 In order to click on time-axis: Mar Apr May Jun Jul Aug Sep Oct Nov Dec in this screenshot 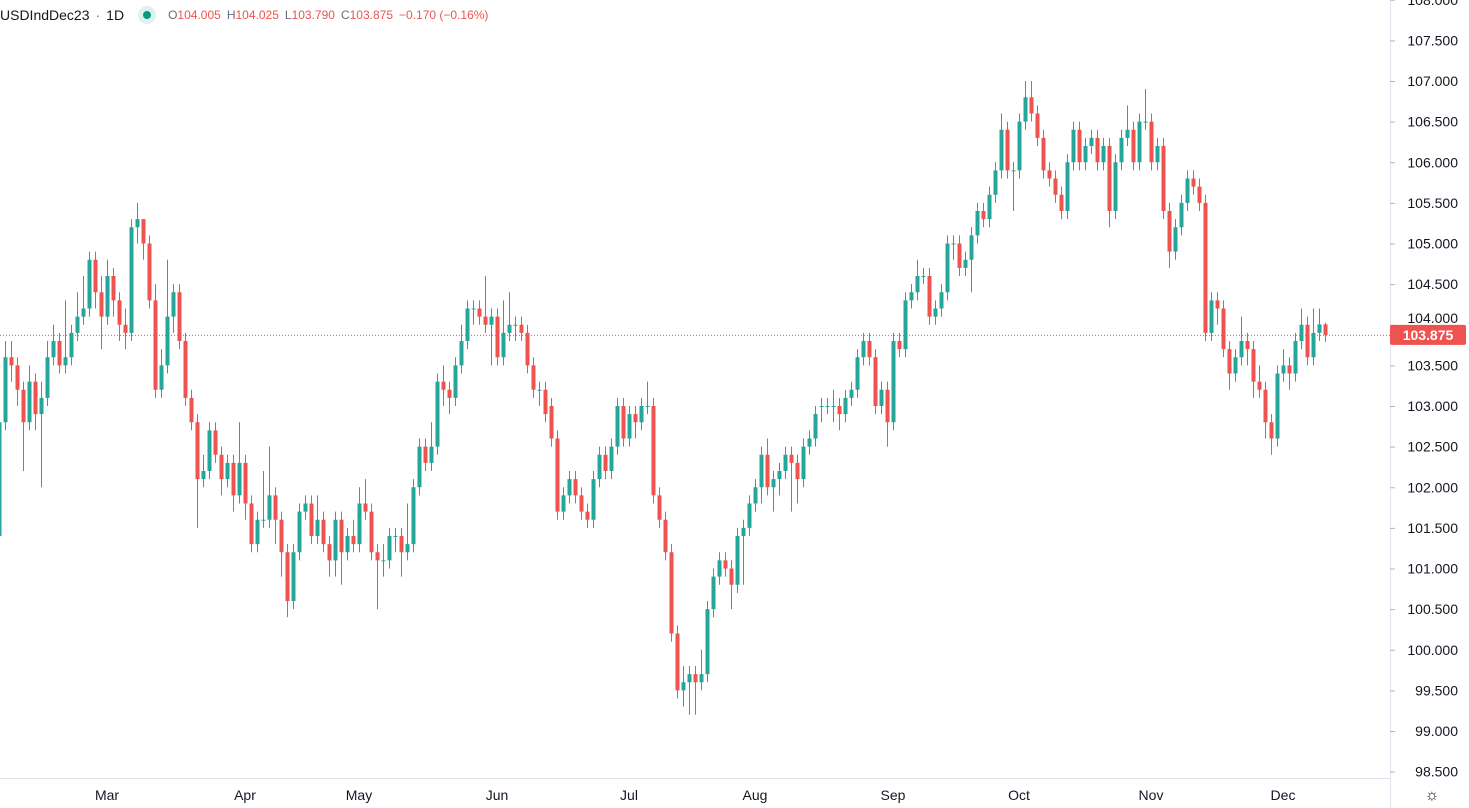, I will do `click(695, 795)`.